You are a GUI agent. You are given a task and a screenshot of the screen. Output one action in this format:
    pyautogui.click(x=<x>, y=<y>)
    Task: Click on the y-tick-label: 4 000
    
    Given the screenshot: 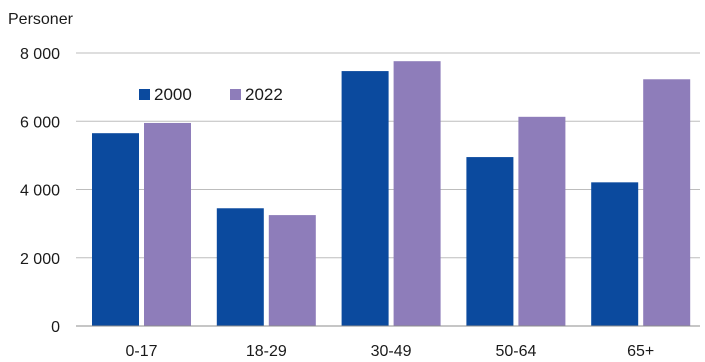 What is the action you would take?
    pyautogui.click(x=40, y=191)
    